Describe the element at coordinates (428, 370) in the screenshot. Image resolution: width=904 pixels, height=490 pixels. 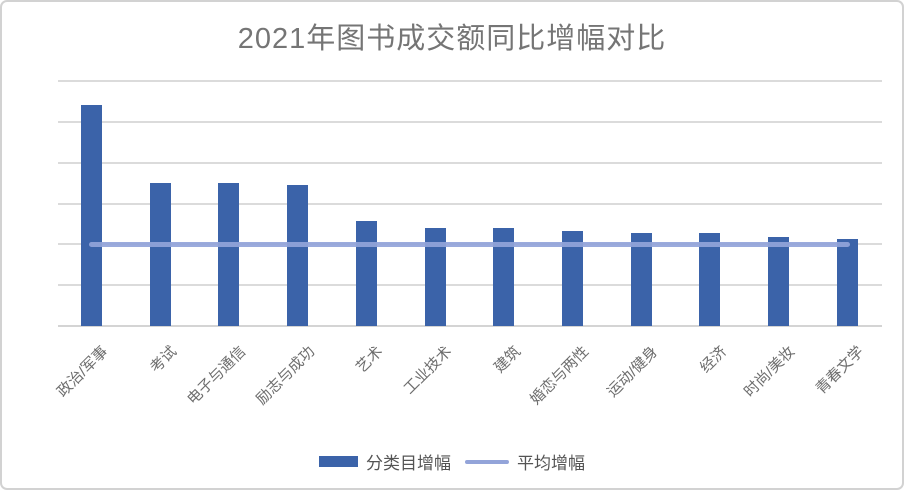
I see `x-axis-label: 工业技术` at that location.